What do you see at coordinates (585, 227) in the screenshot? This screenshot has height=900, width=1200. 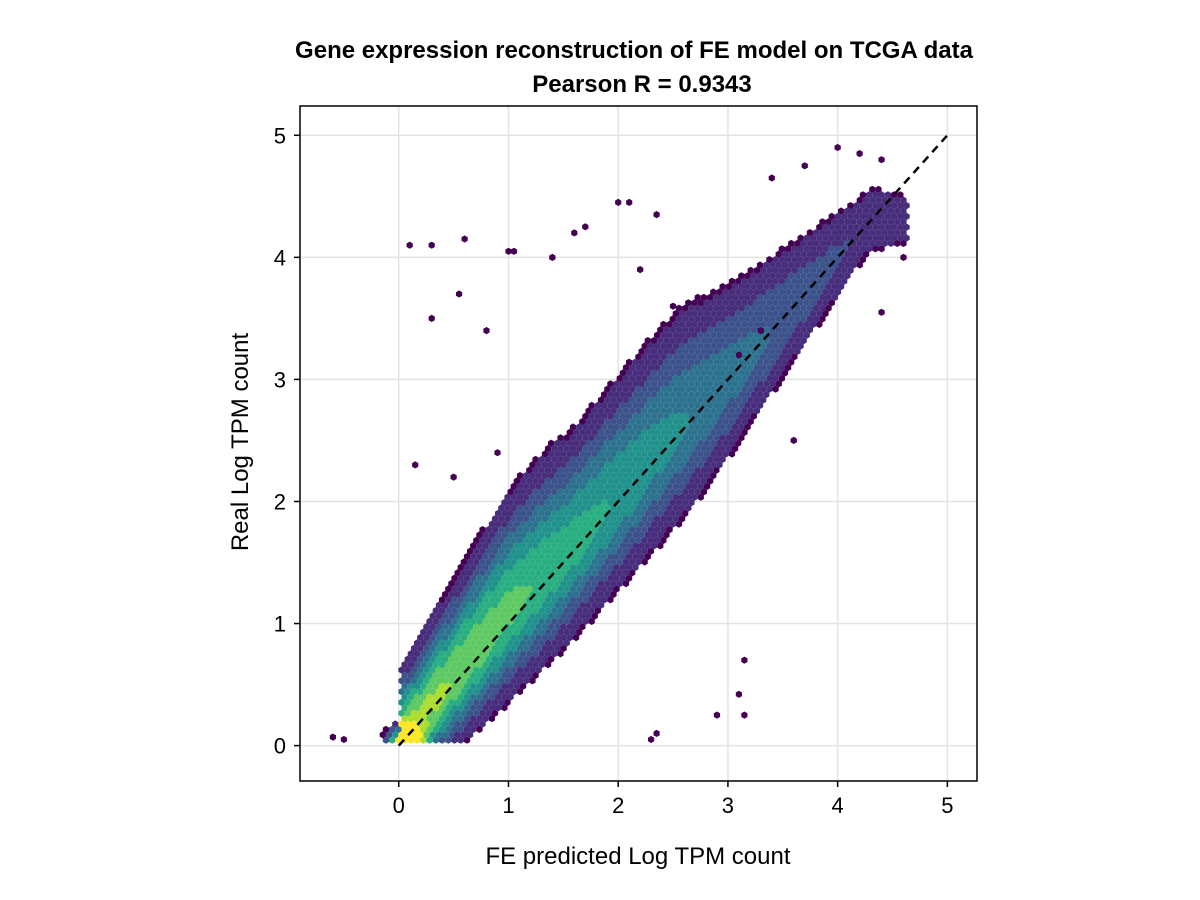 I see `hexbin-cell-outlier` at bounding box center [585, 227].